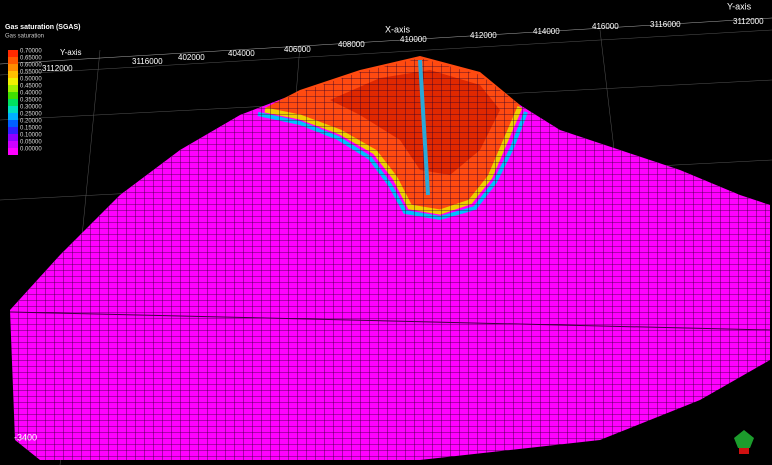 This screenshot has width=772, height=465. What do you see at coordinates (31, 73) in the screenshot?
I see `legend-label: 0.55000` at bounding box center [31, 73].